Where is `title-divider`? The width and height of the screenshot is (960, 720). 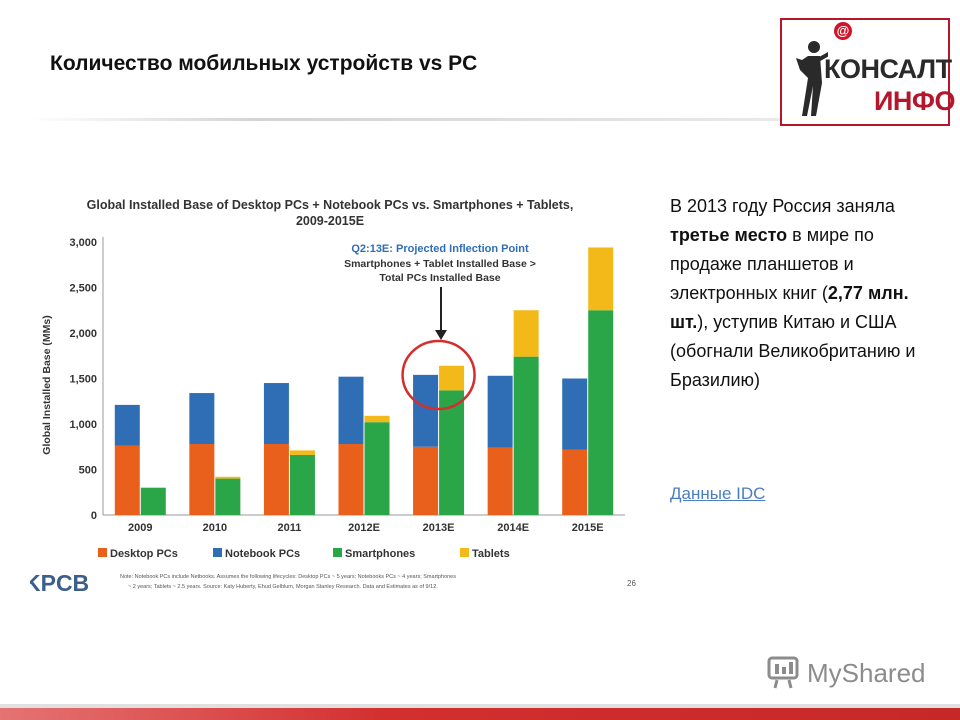
title-divider is located at coordinates (410, 119).